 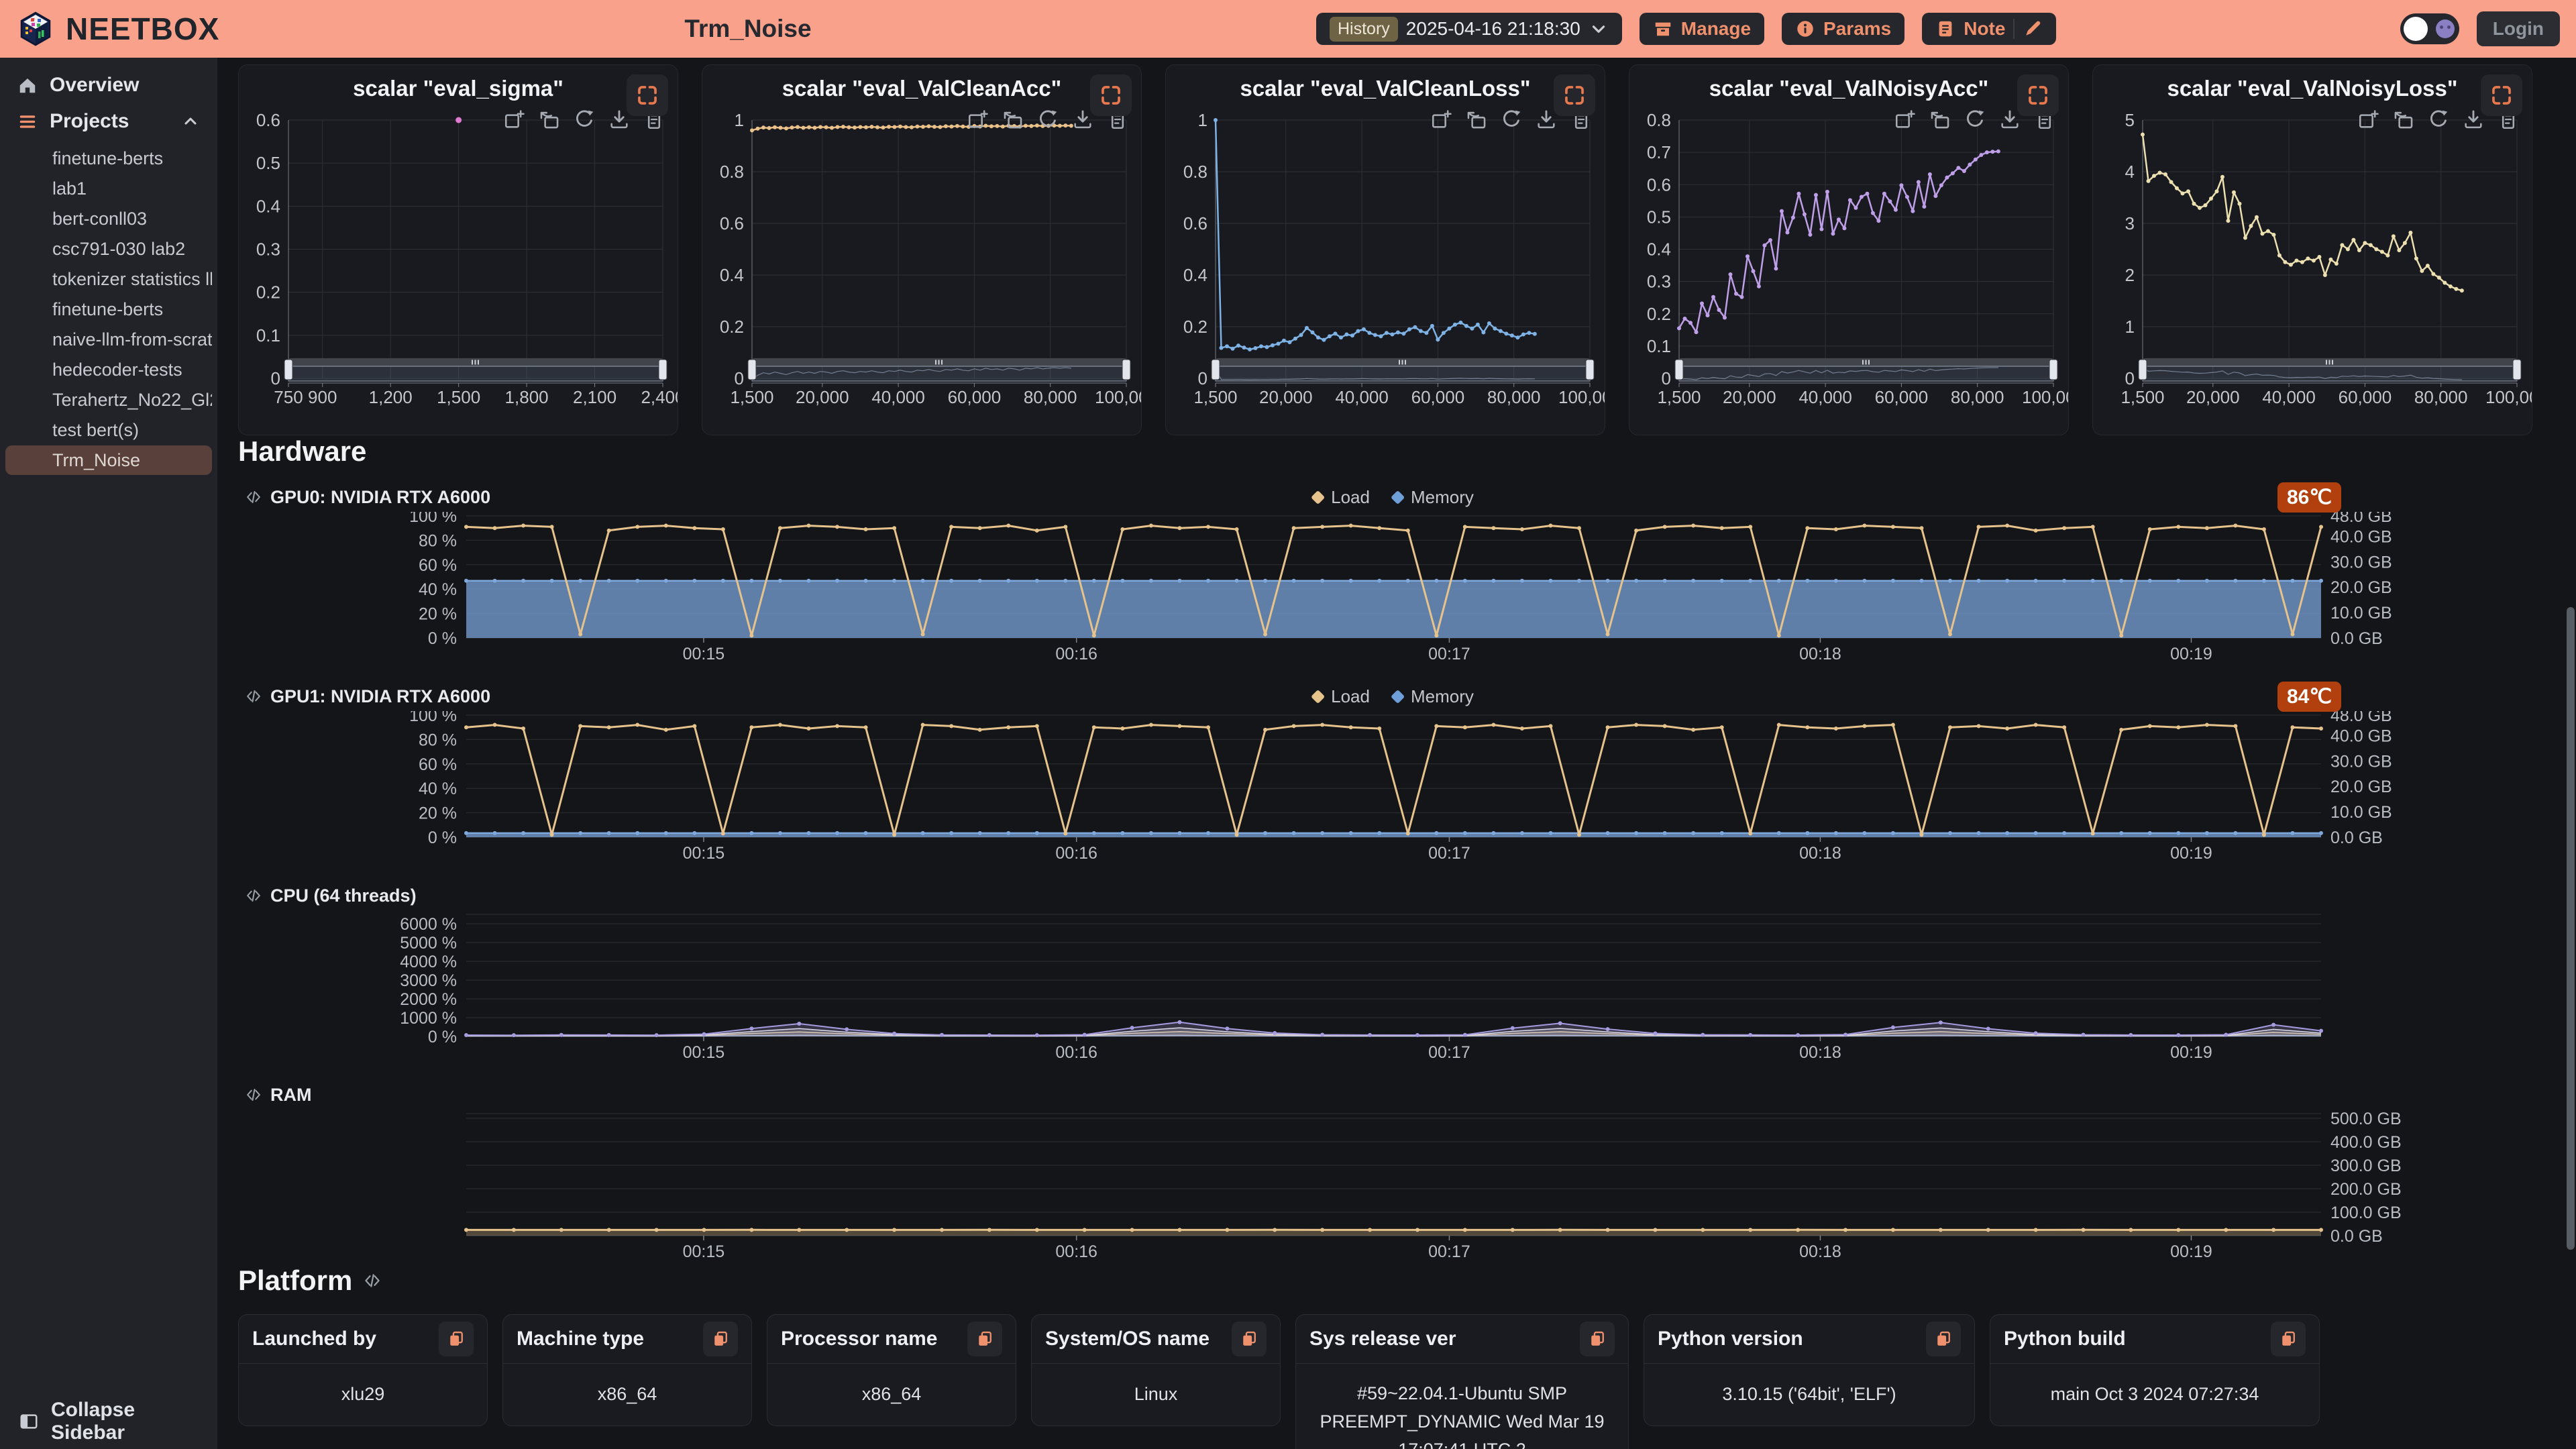 I want to click on sidebar-item-csc791-030-lab2: csc791-030 lab2, so click(x=119, y=248).